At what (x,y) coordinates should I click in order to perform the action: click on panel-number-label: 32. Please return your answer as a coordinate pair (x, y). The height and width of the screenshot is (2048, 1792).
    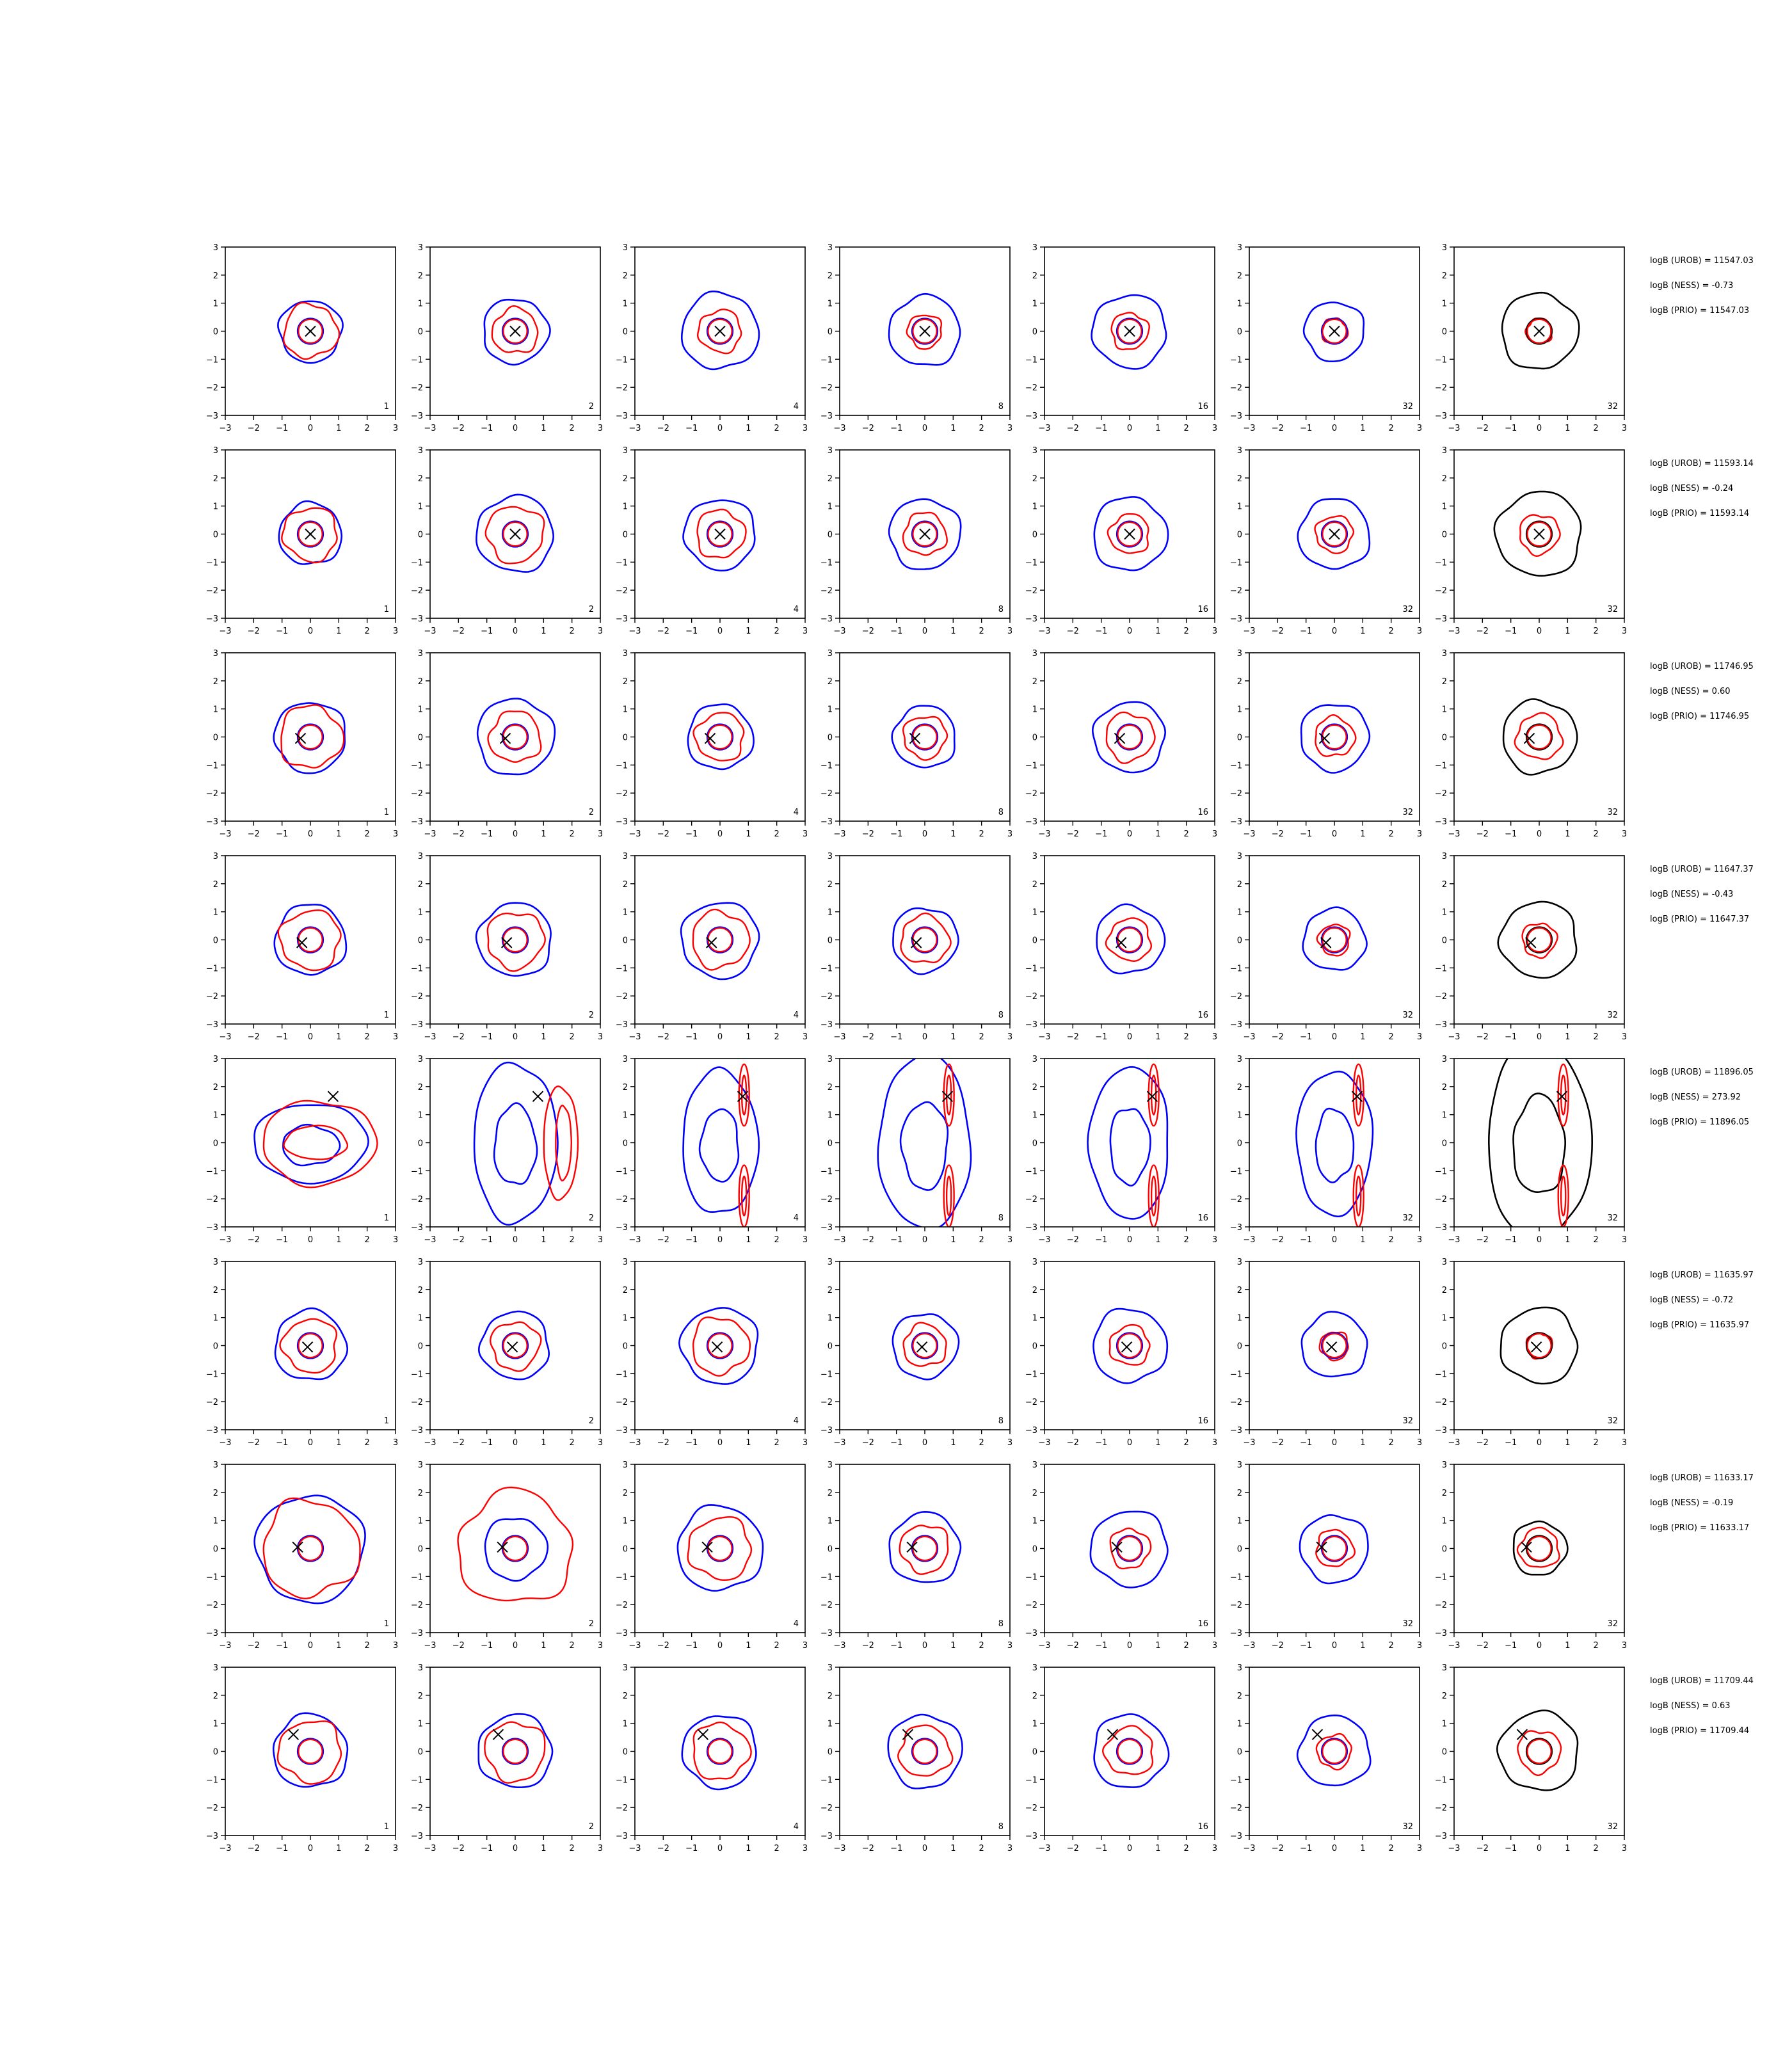
    Looking at the image, I should click on (1407, 1827).